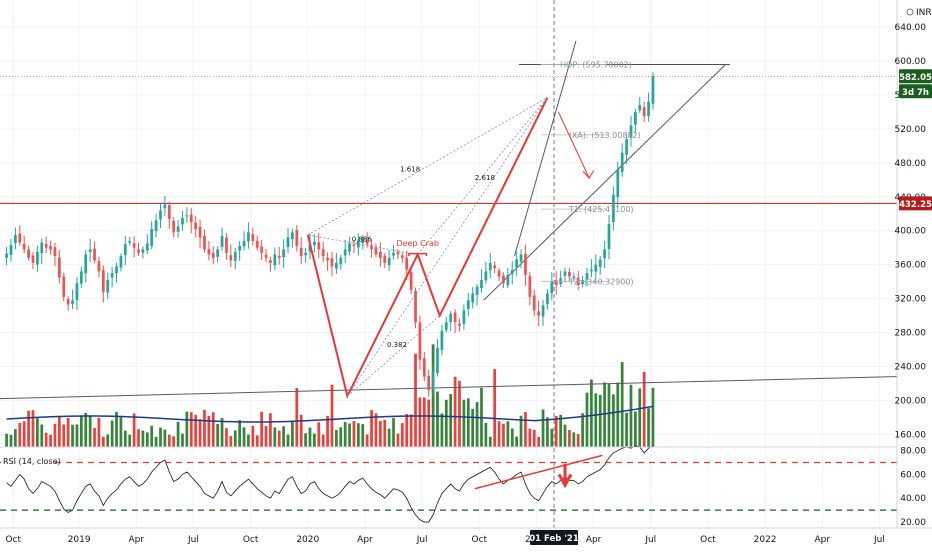 This screenshot has height=554, width=932. Describe the element at coordinates (919, 13) in the screenshot. I see `currency-label: INR` at that location.